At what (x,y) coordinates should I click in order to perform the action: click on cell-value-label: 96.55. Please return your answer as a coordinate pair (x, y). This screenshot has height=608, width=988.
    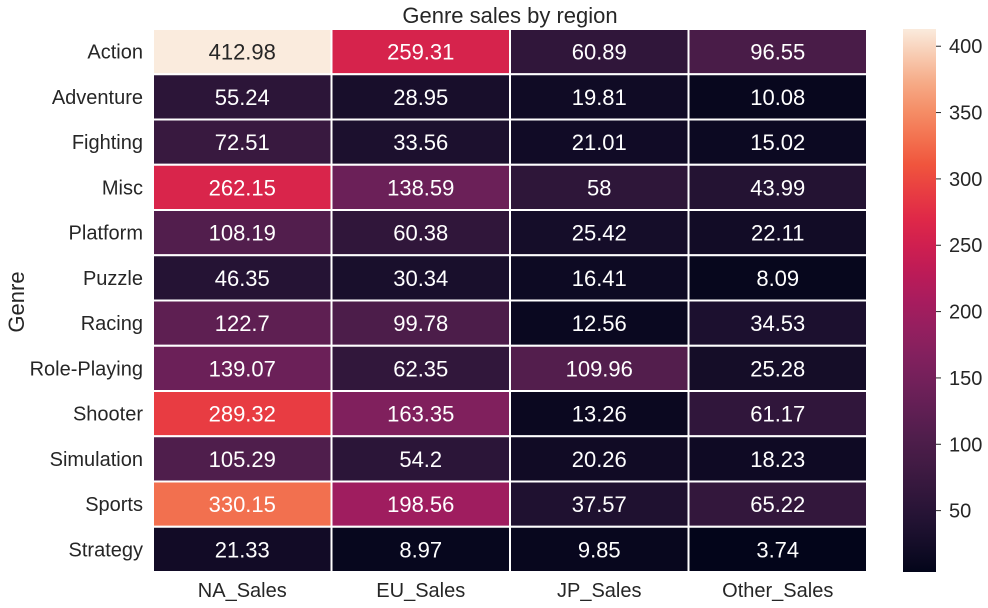
    Looking at the image, I should click on (777, 52).